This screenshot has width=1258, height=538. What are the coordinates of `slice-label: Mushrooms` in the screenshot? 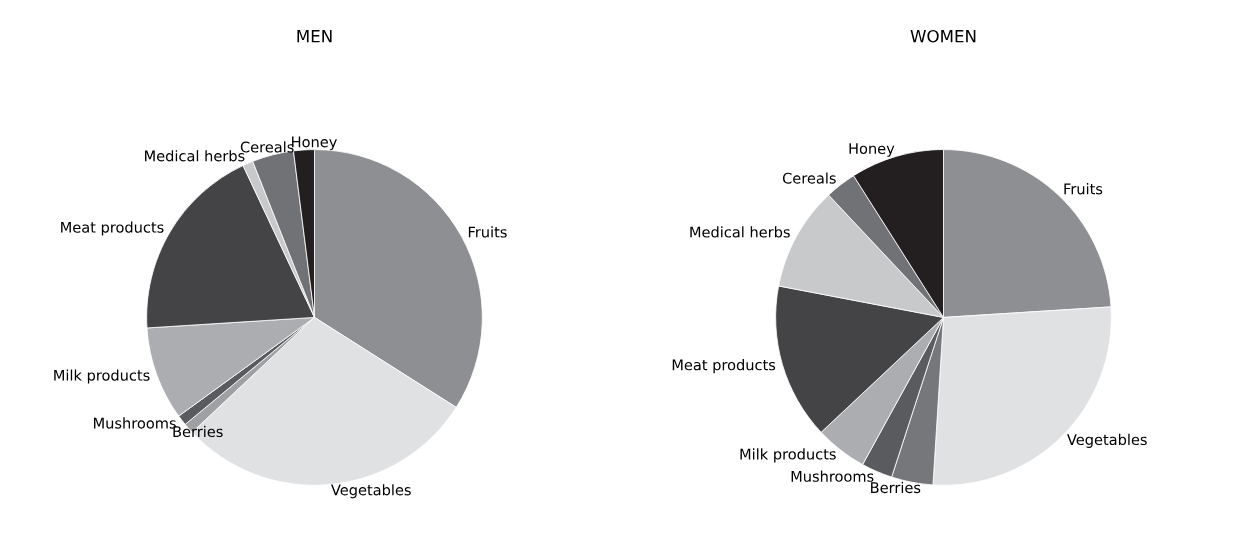 It's located at (832, 476).